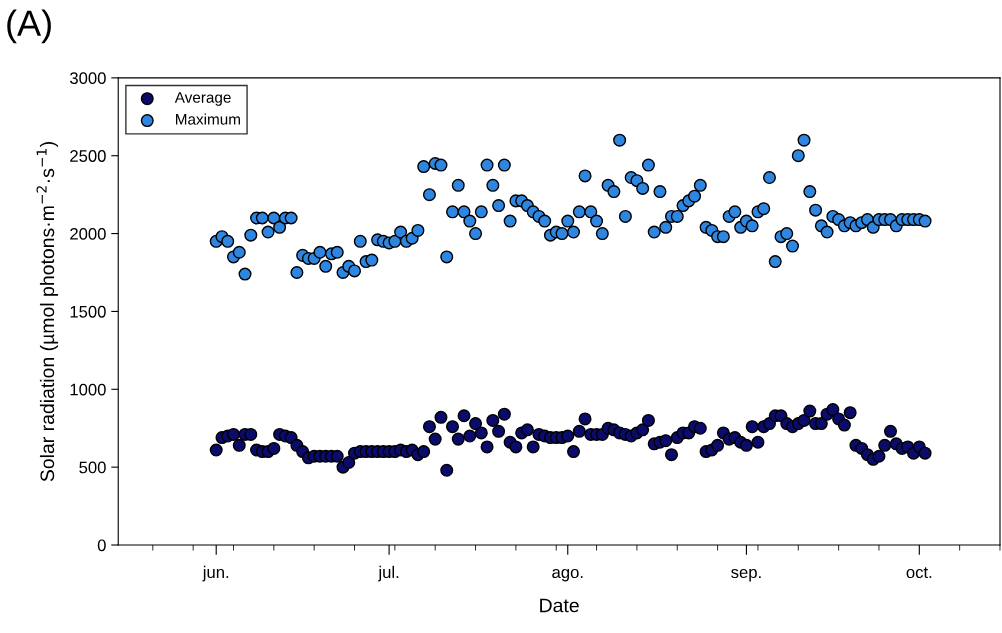 Image resolution: width=1002 pixels, height=633 pixels. What do you see at coordinates (47, 312) in the screenshot?
I see `y-axis-title: Solar radiation (µmol photons·m$^{−2}$·s$^{−1}$)` at bounding box center [47, 312].